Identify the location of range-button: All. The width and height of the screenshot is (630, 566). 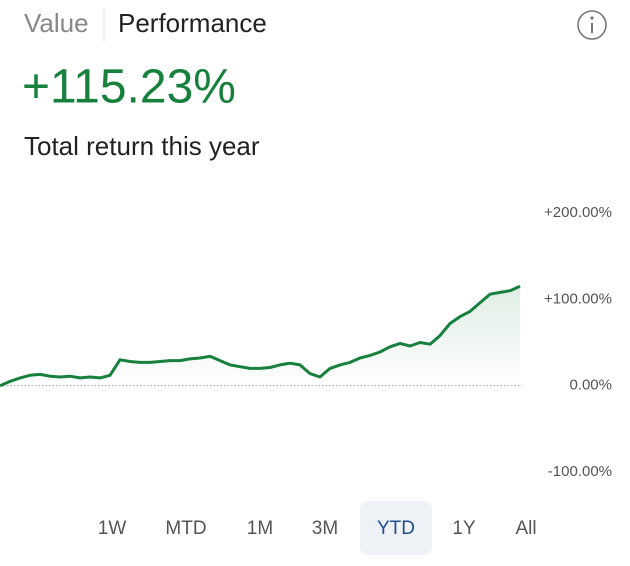
(525, 528).